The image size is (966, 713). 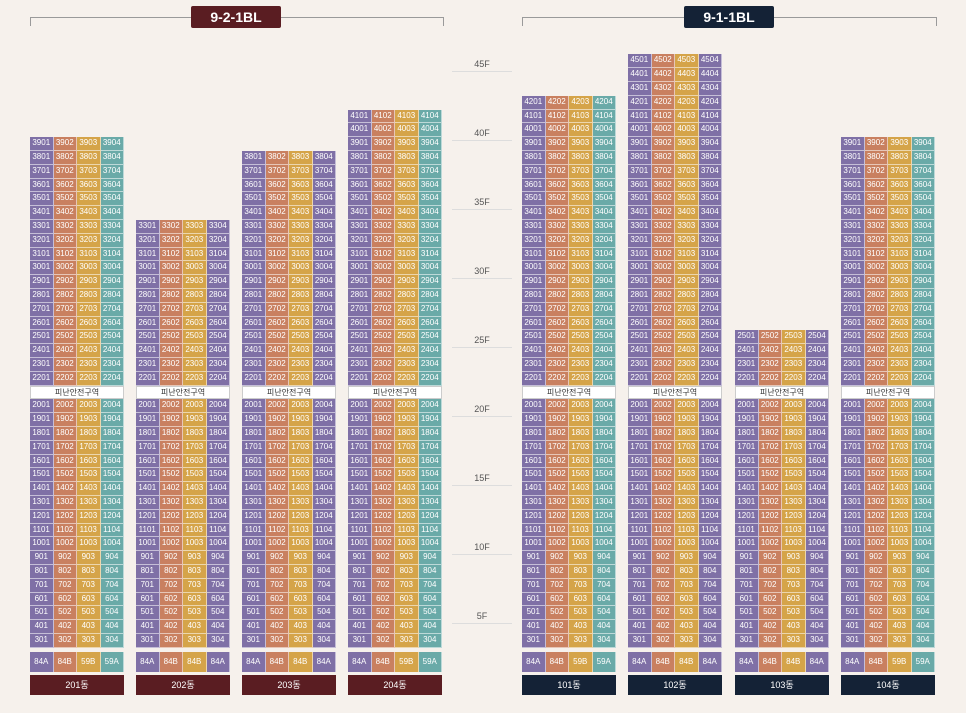 What do you see at coordinates (89, 240) in the screenshot?
I see `unit-cell: 3203` at bounding box center [89, 240].